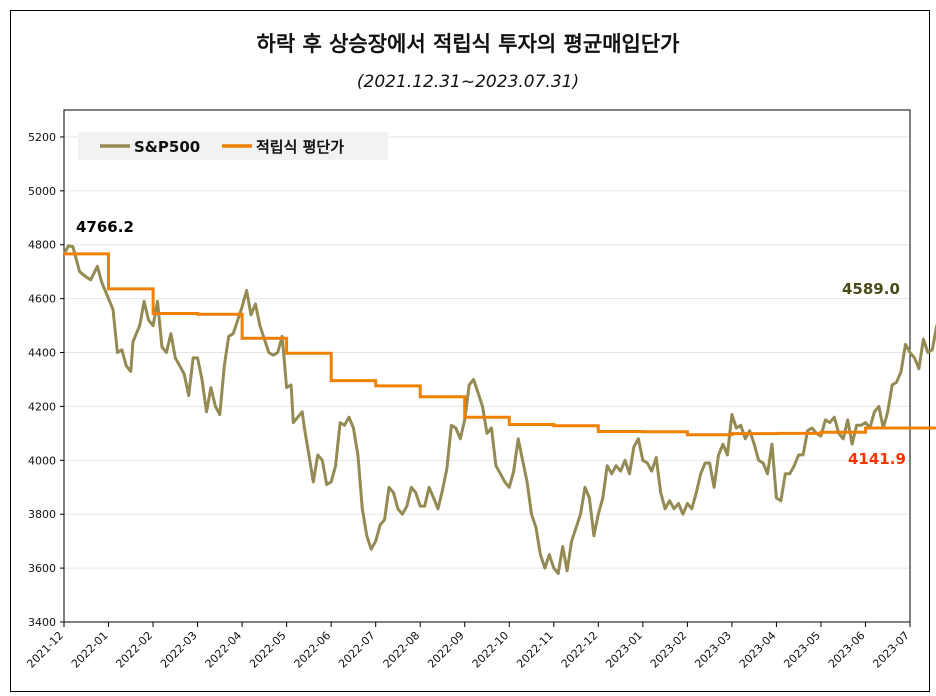 The image size is (936, 696). What do you see at coordinates (491, 650) in the screenshot?
I see `x-tick-label: 2022-10` at bounding box center [491, 650].